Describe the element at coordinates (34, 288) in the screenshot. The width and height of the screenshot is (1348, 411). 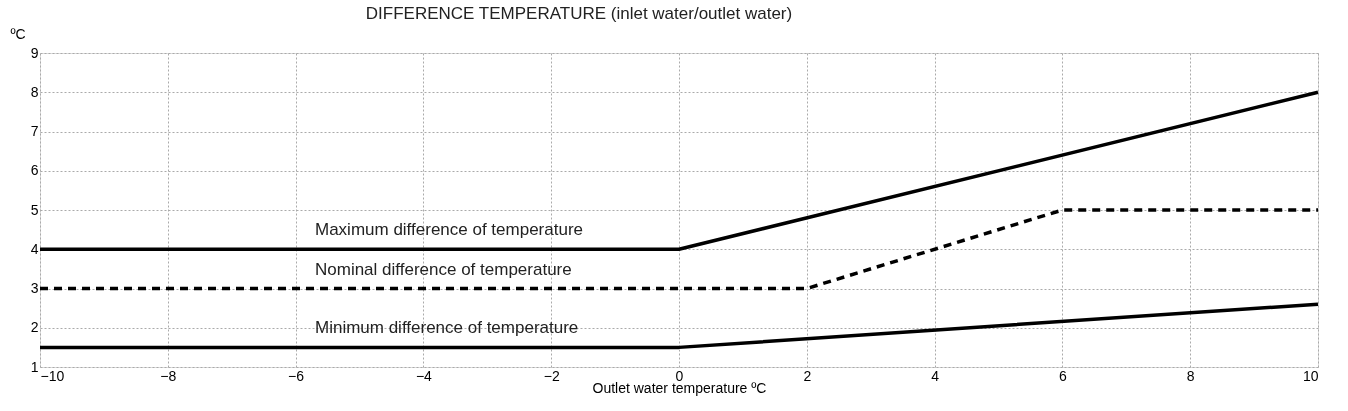
I see `y-tick-label: 3` at that location.